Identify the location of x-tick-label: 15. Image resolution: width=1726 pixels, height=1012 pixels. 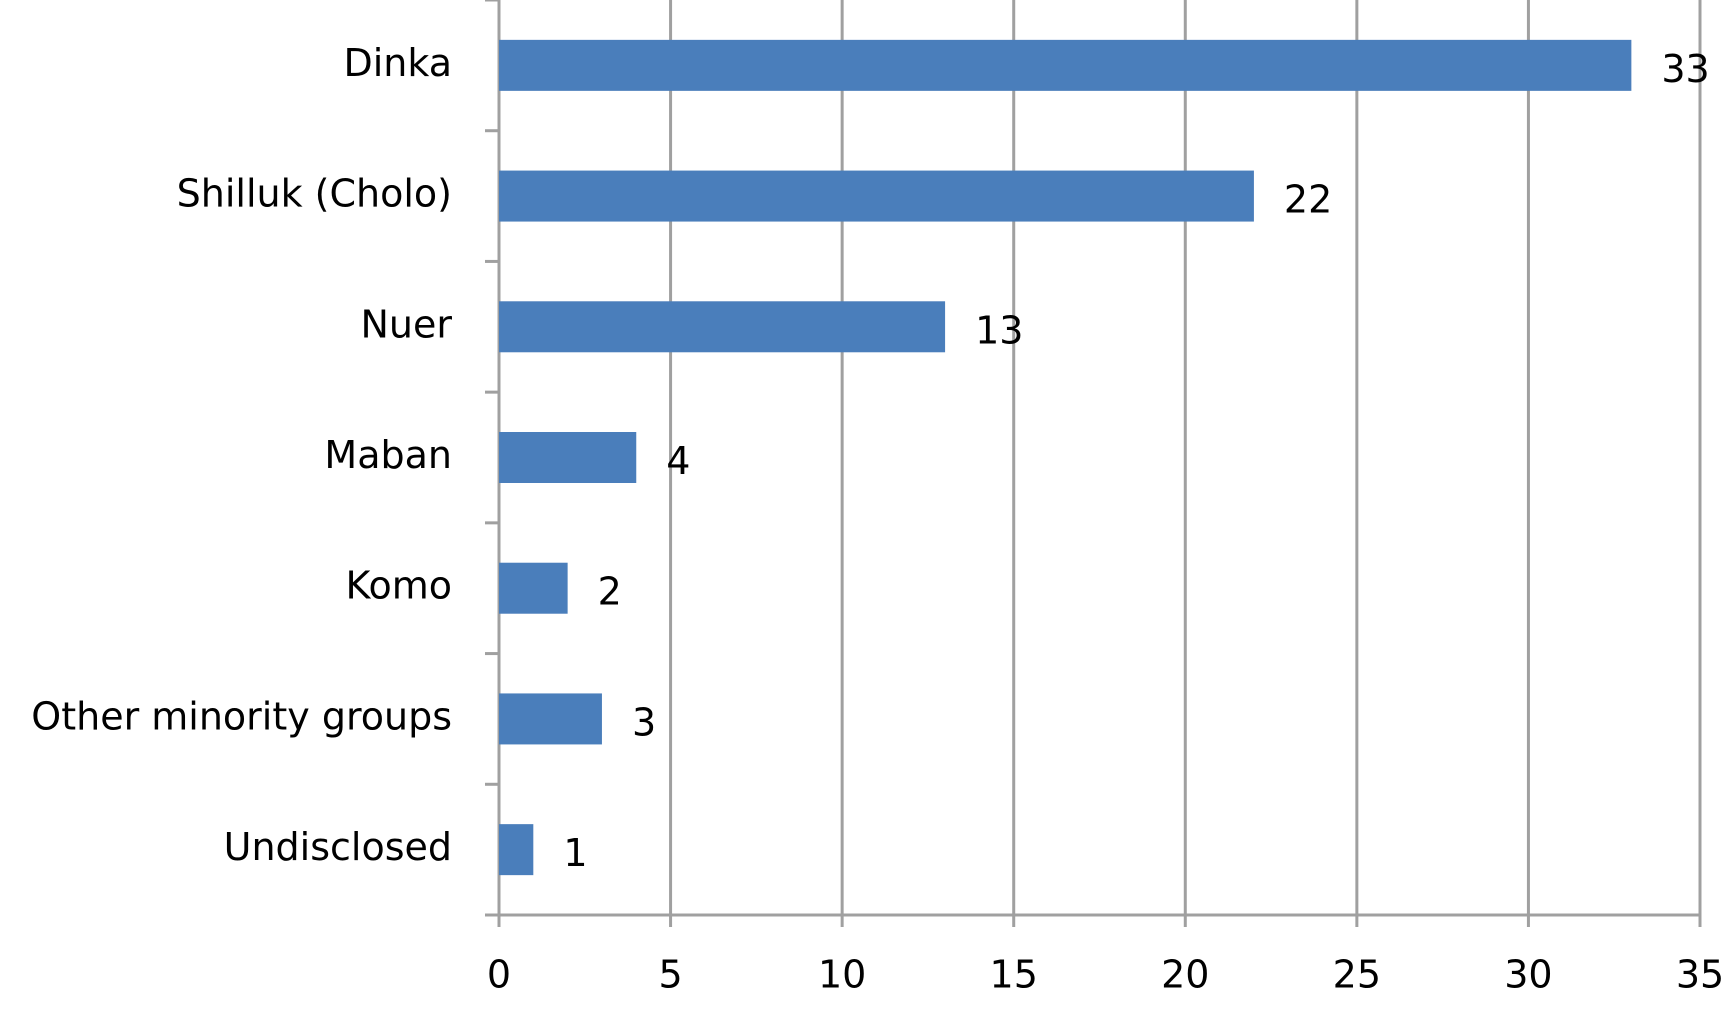
(1014, 975).